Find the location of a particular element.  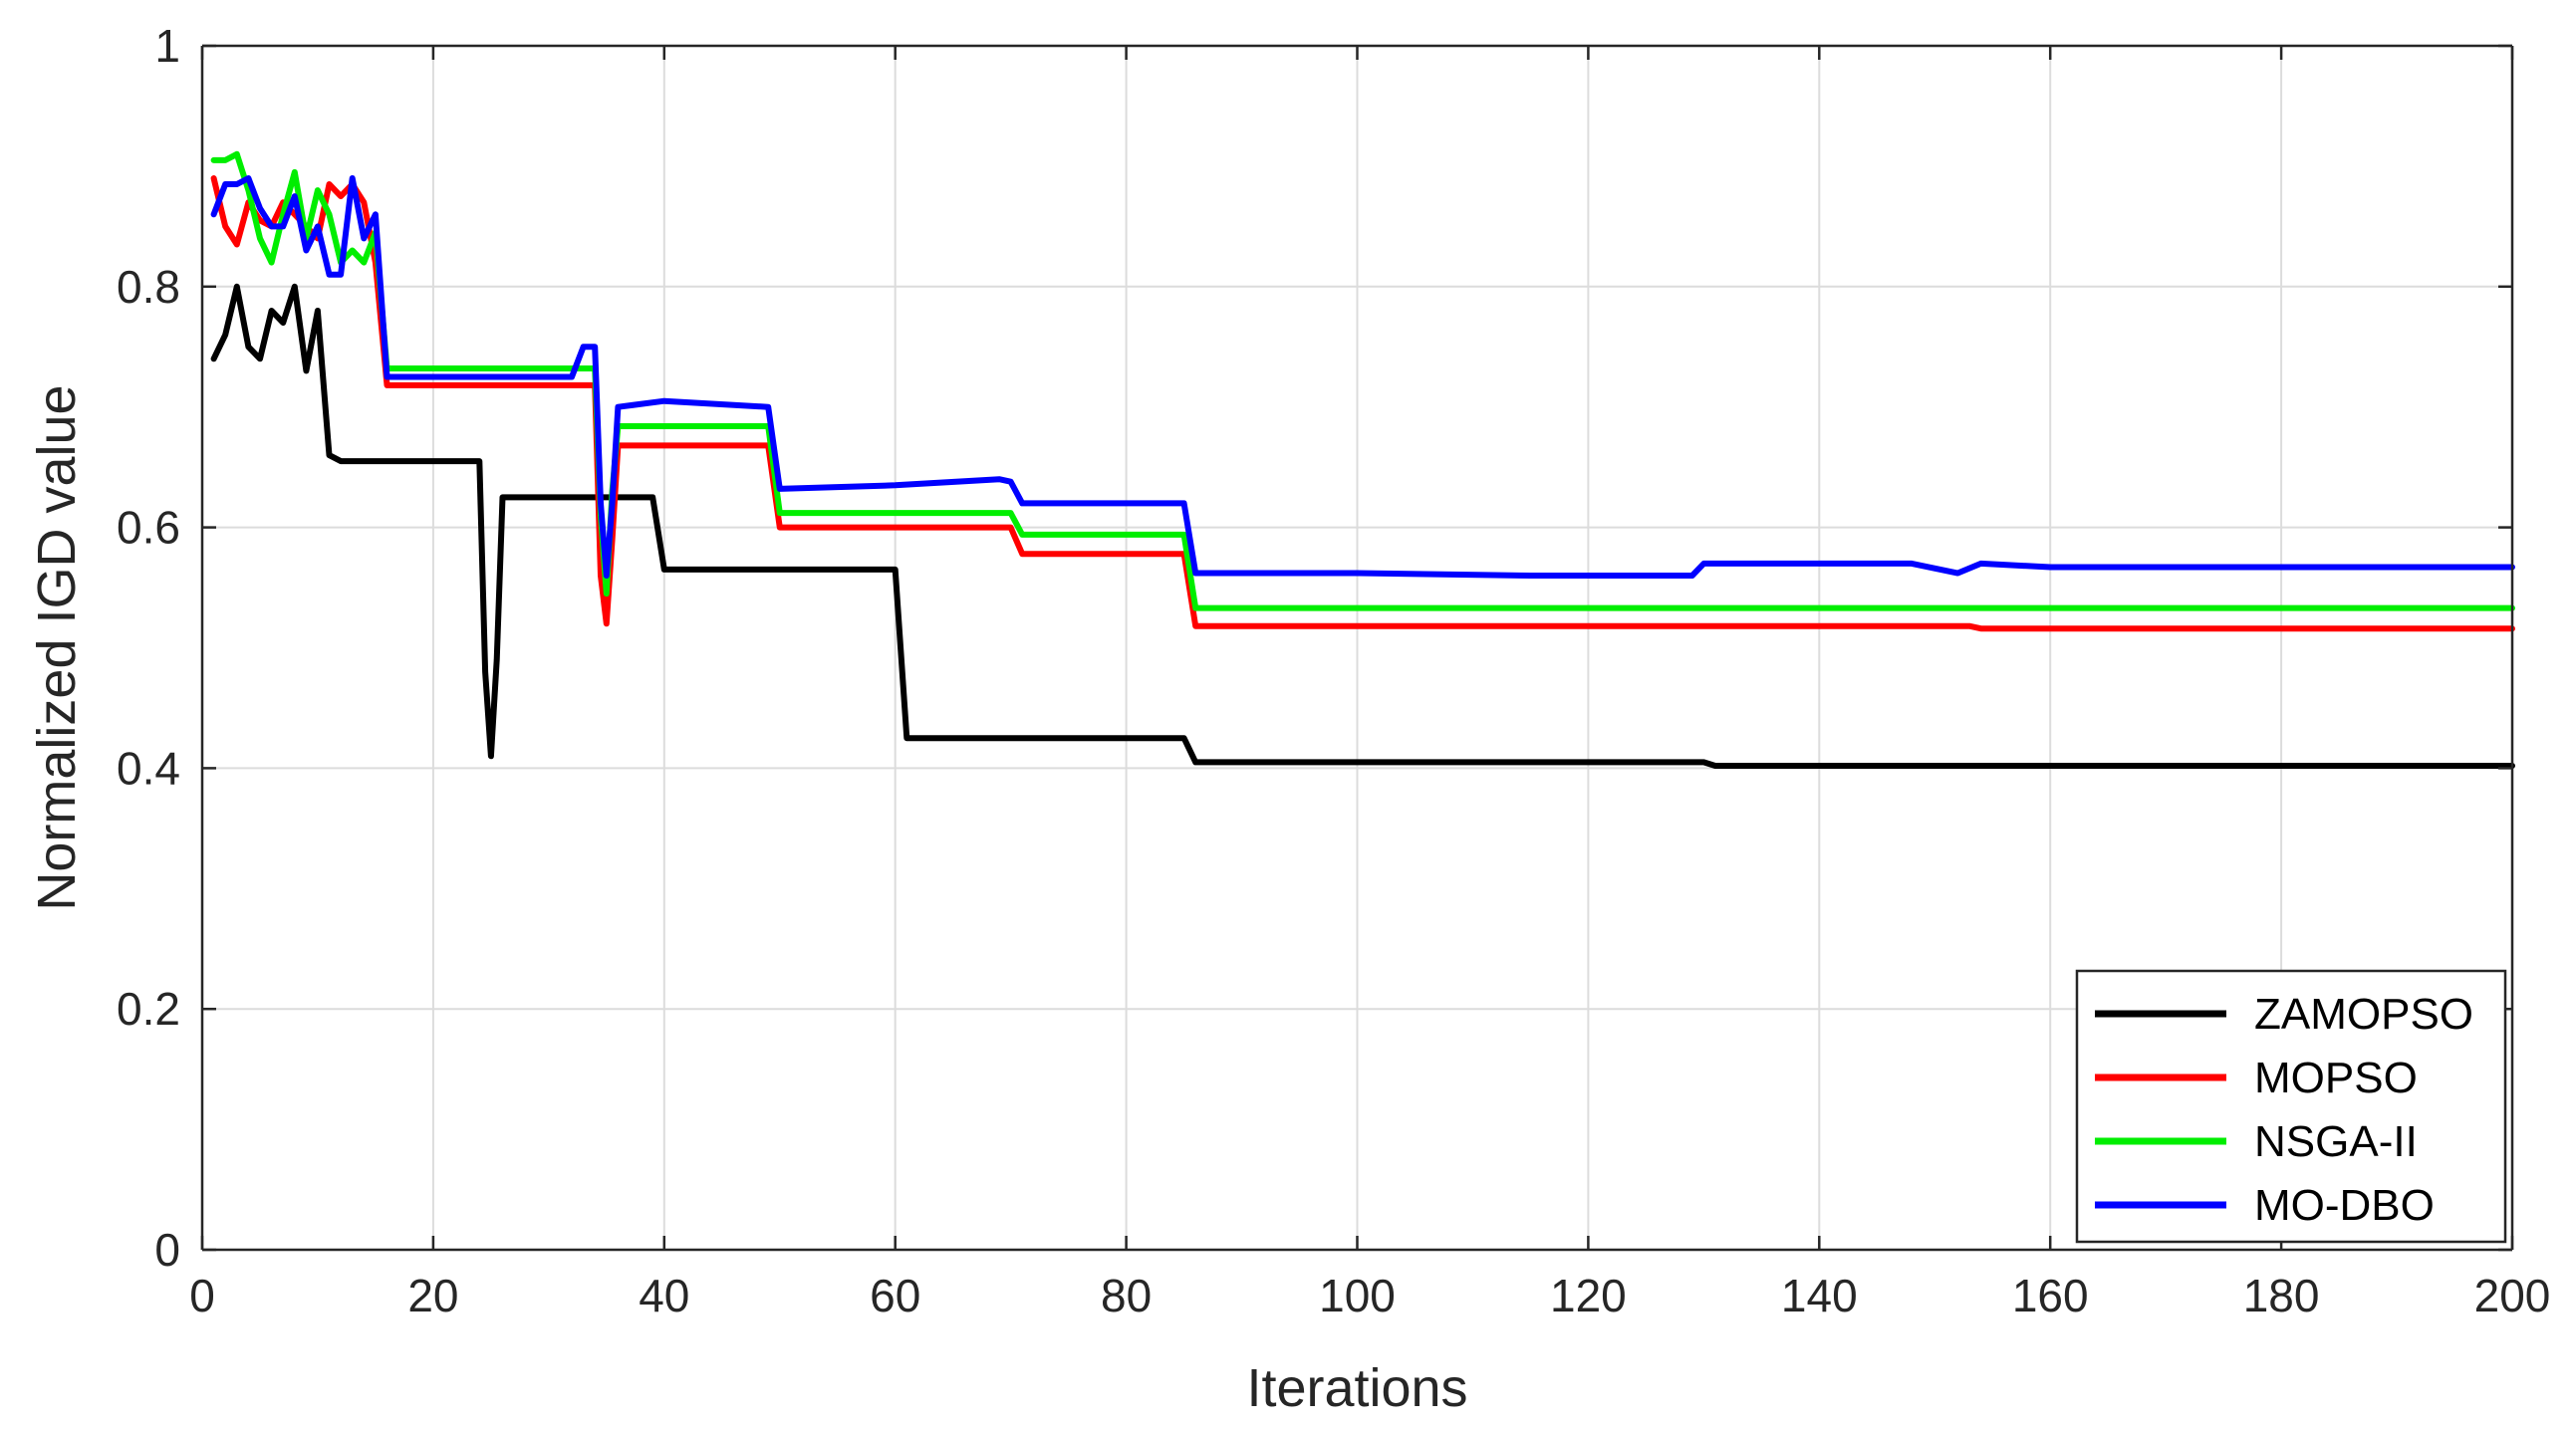

legend-label-mopso: MOPSO is located at coordinates (2336, 1078).